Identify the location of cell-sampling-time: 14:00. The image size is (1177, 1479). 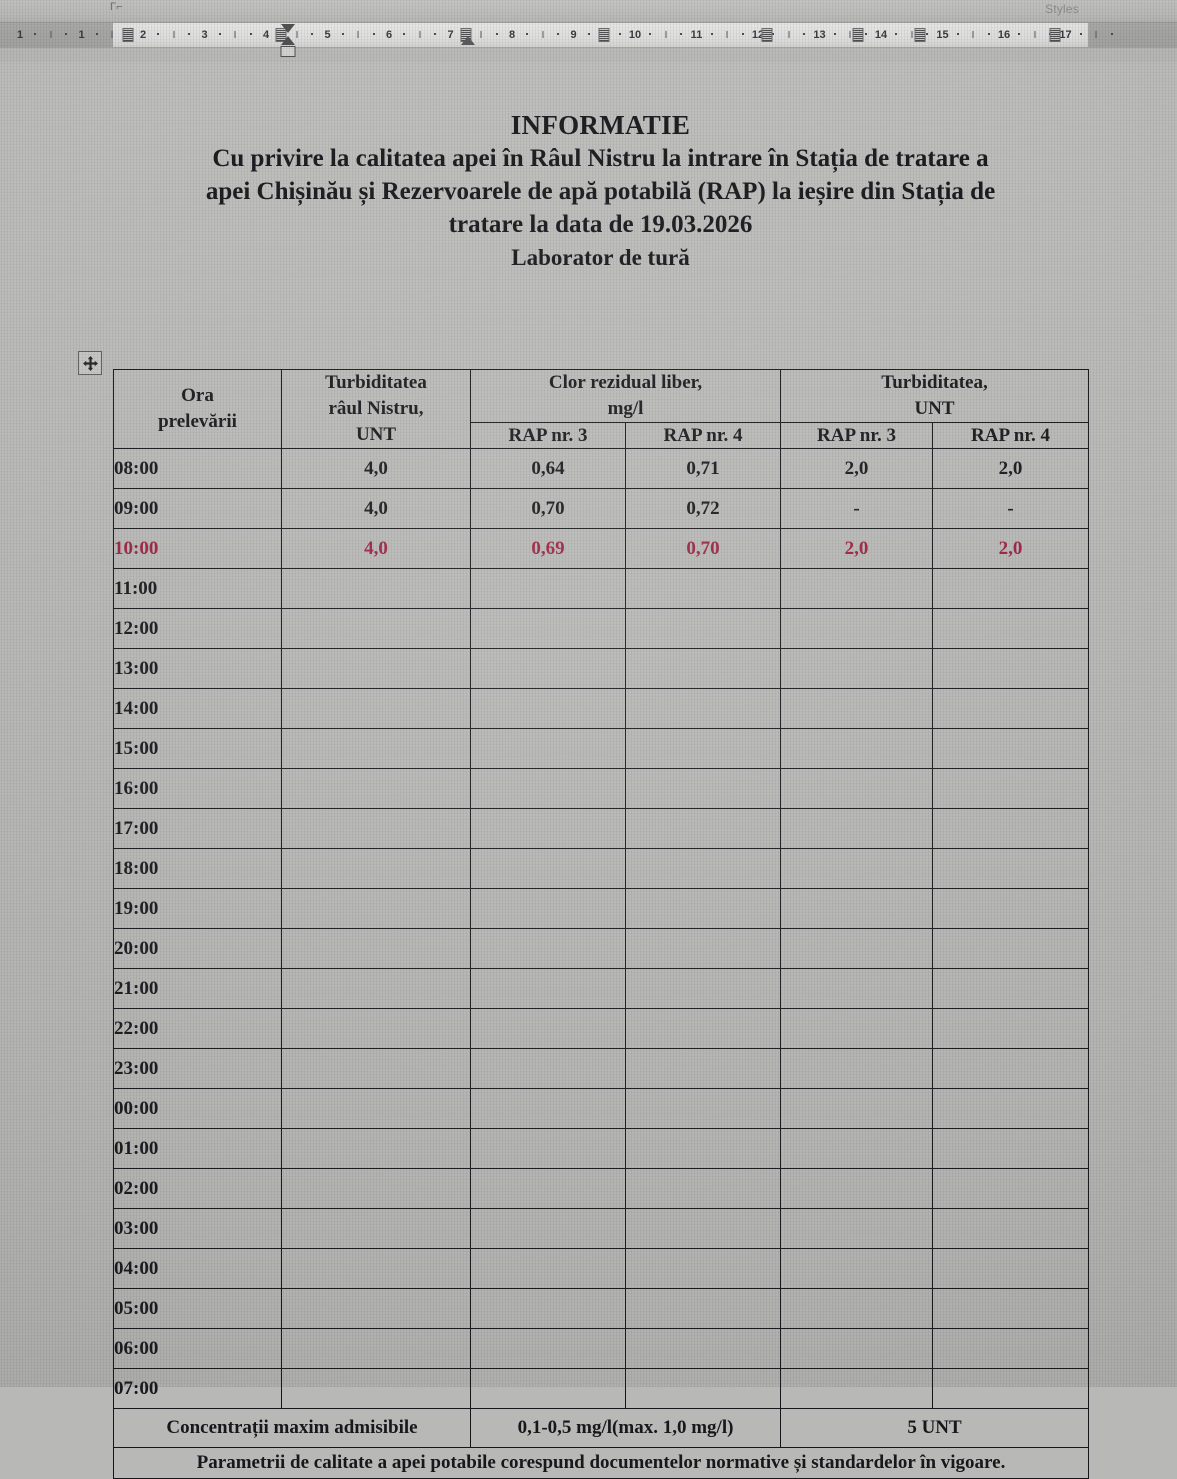
(197, 708).